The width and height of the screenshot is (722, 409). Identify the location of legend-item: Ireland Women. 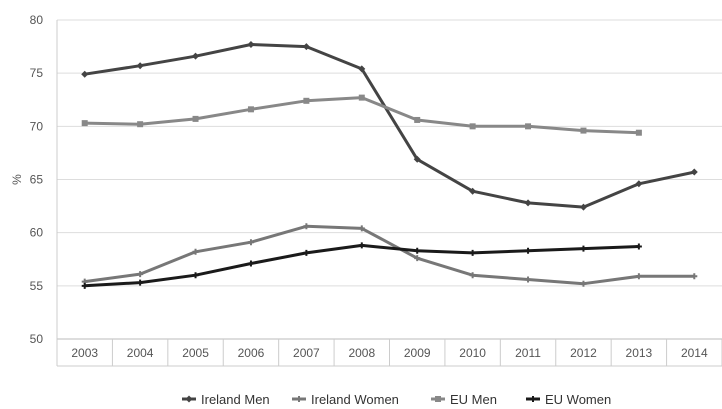
(345, 399).